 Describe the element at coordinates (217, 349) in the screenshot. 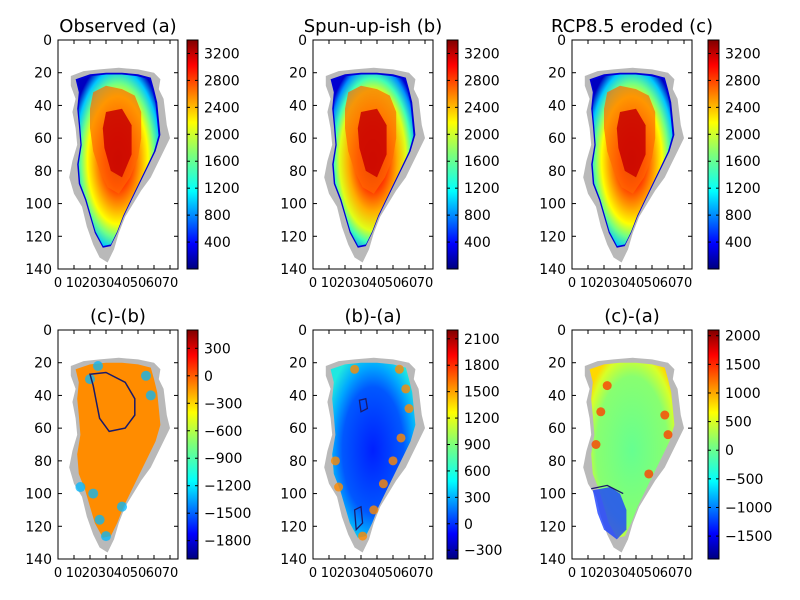

I see `colorbar-tick-label: 300` at that location.